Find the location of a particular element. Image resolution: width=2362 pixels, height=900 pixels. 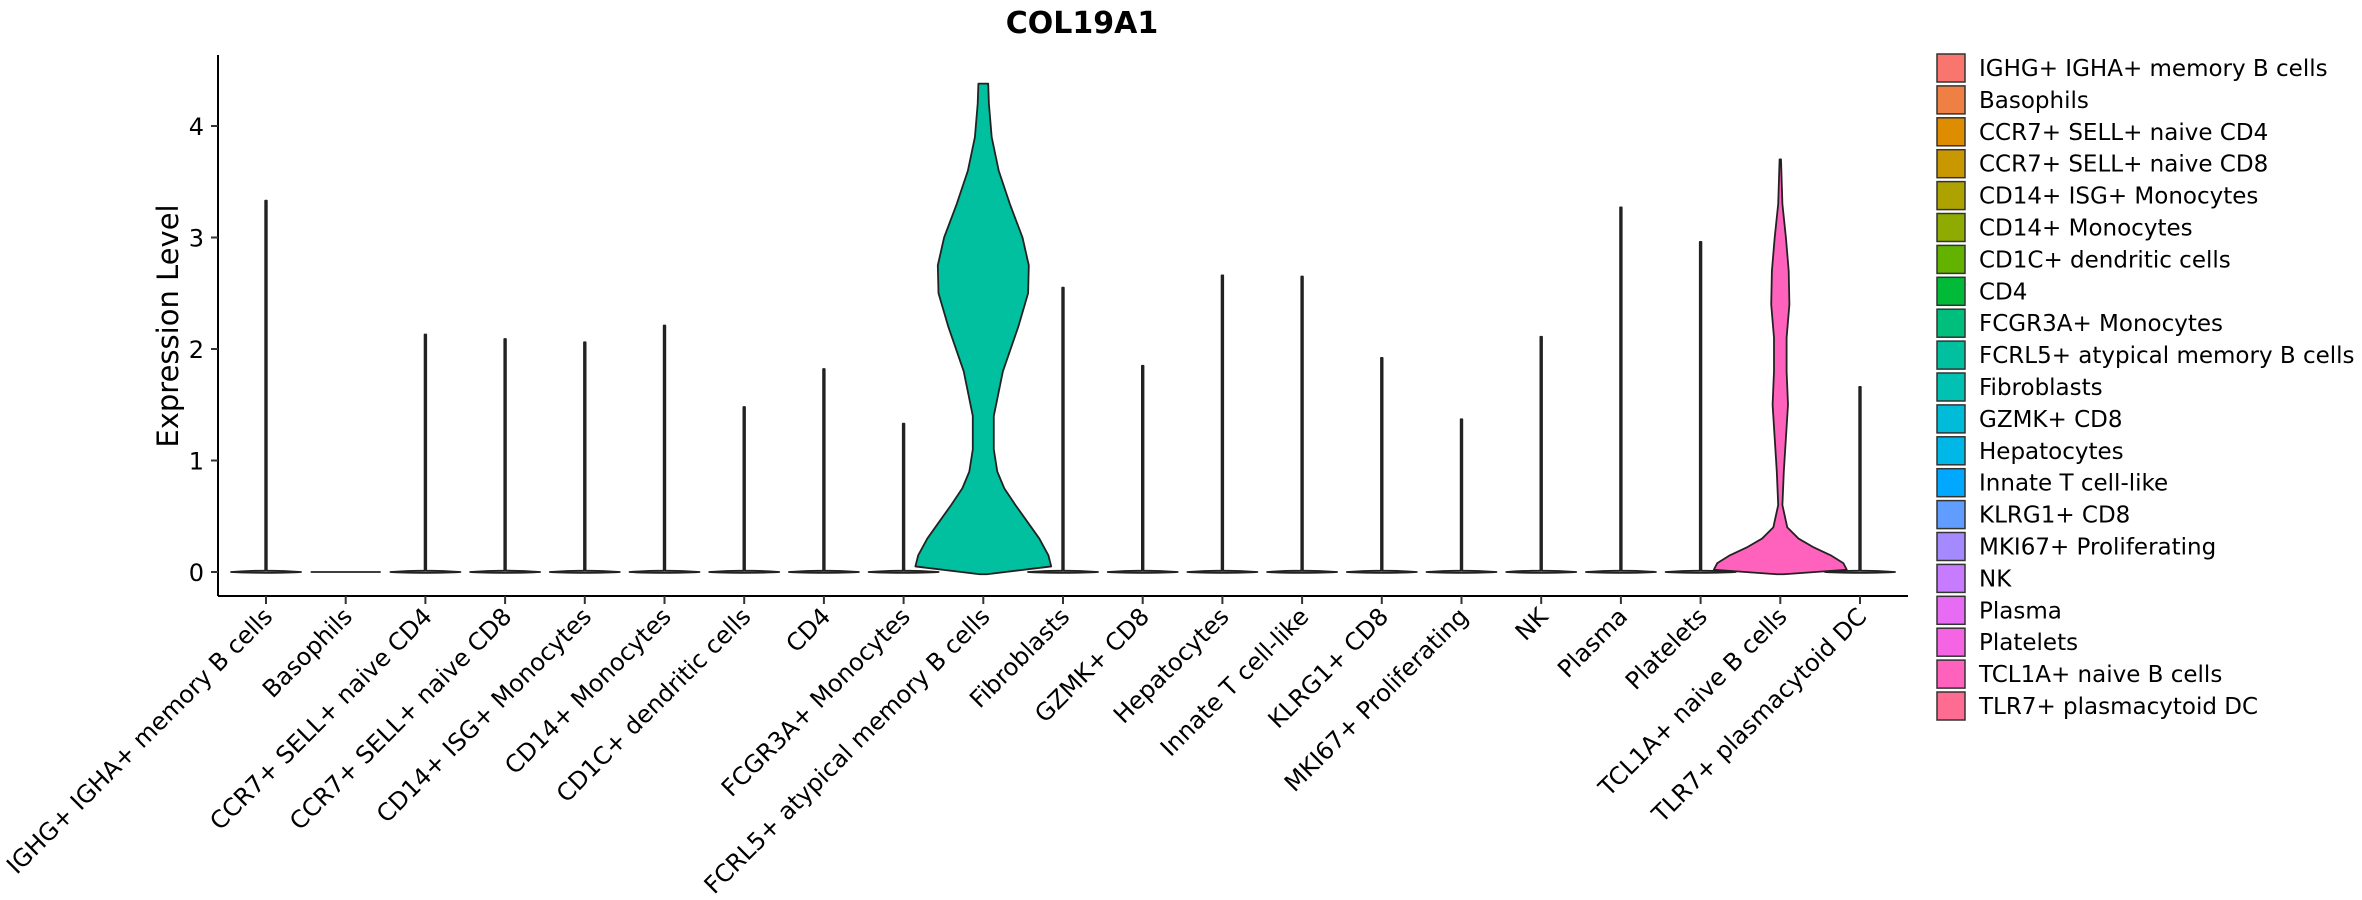

legend-label: Platelets is located at coordinates (2028, 643).